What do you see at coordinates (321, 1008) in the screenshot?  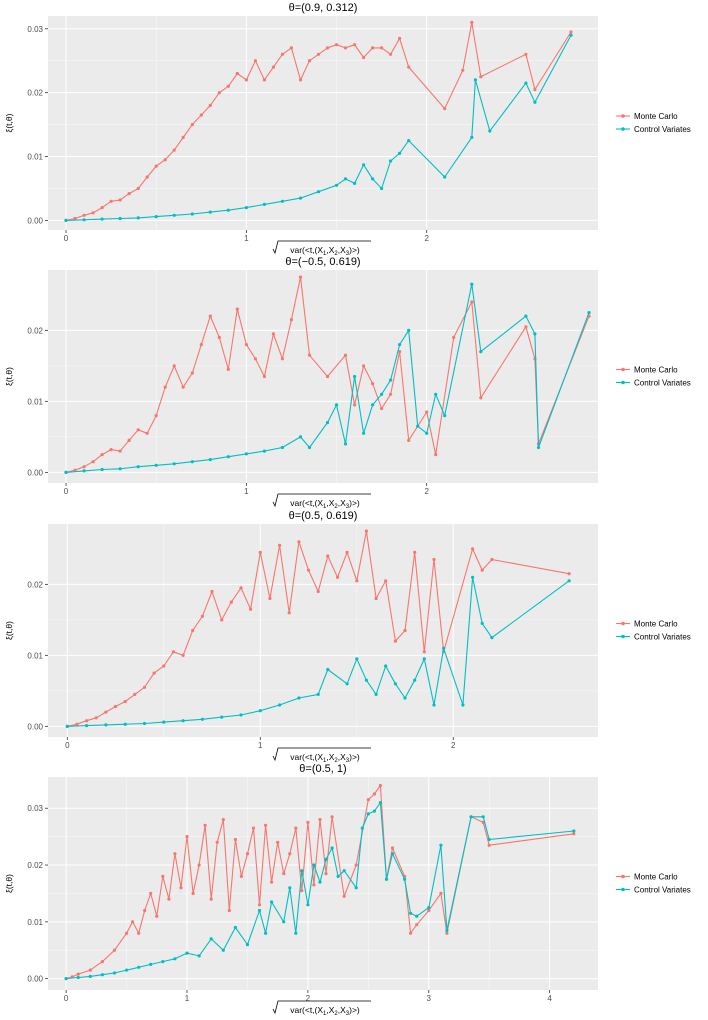 I see `x-axis-title: var(<t,(X1,X2,X3)>)` at bounding box center [321, 1008].